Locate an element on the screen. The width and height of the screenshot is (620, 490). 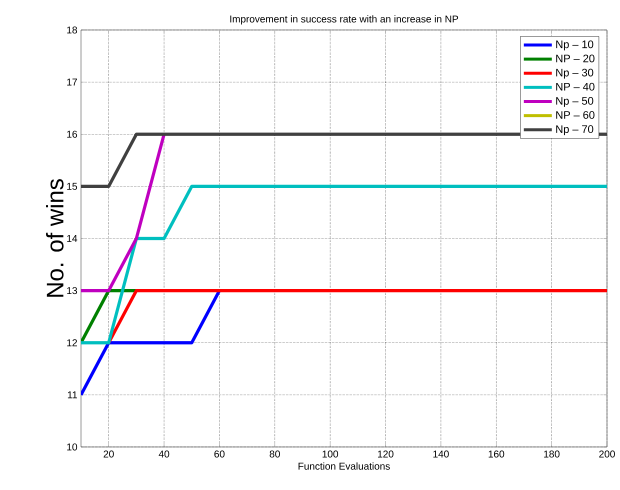
y-tick-label: 17 is located at coordinates (72, 82).